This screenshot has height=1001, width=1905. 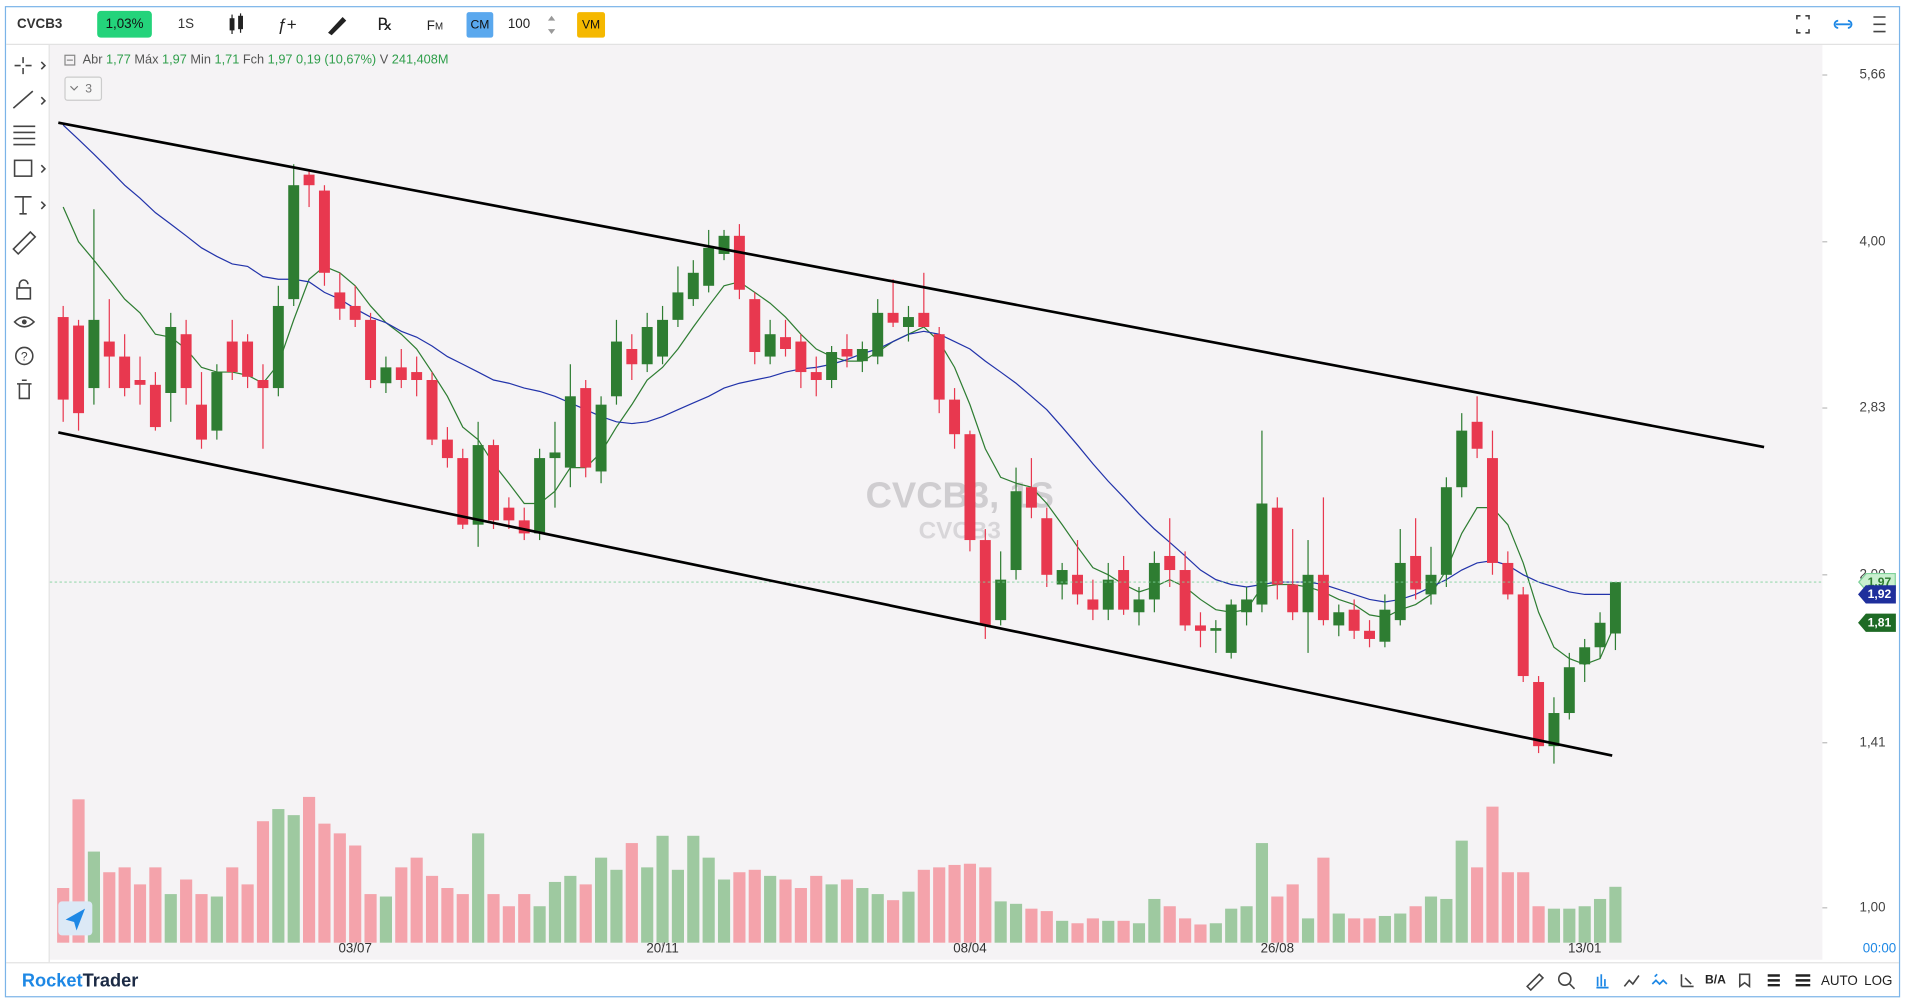 What do you see at coordinates (1715, 980) in the screenshot?
I see `ba-button: B/A` at bounding box center [1715, 980].